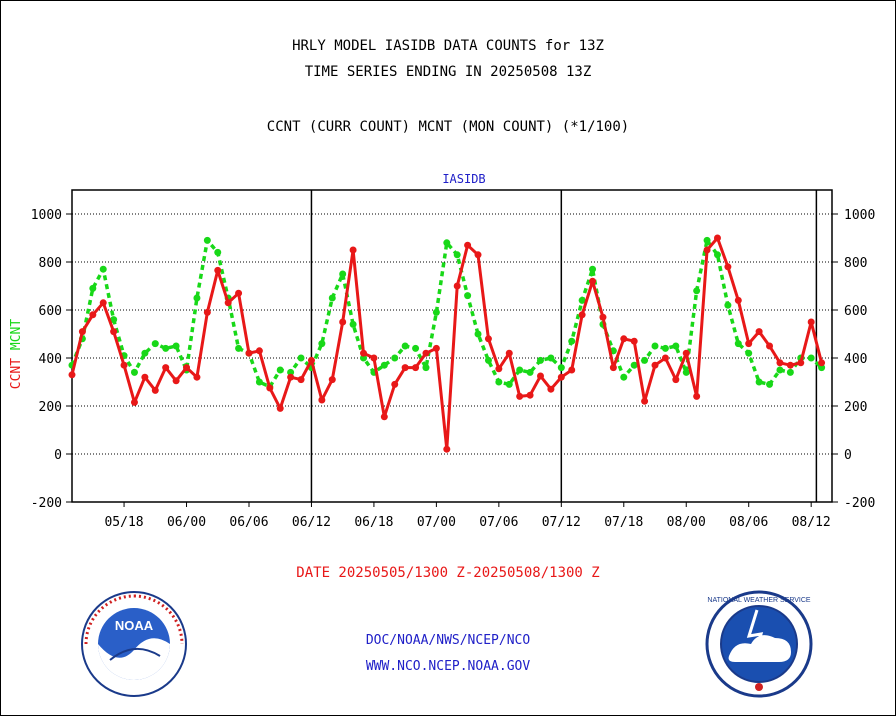  What do you see at coordinates (134, 644) in the screenshot?
I see `noaa-logo: NOAA` at bounding box center [134, 644].